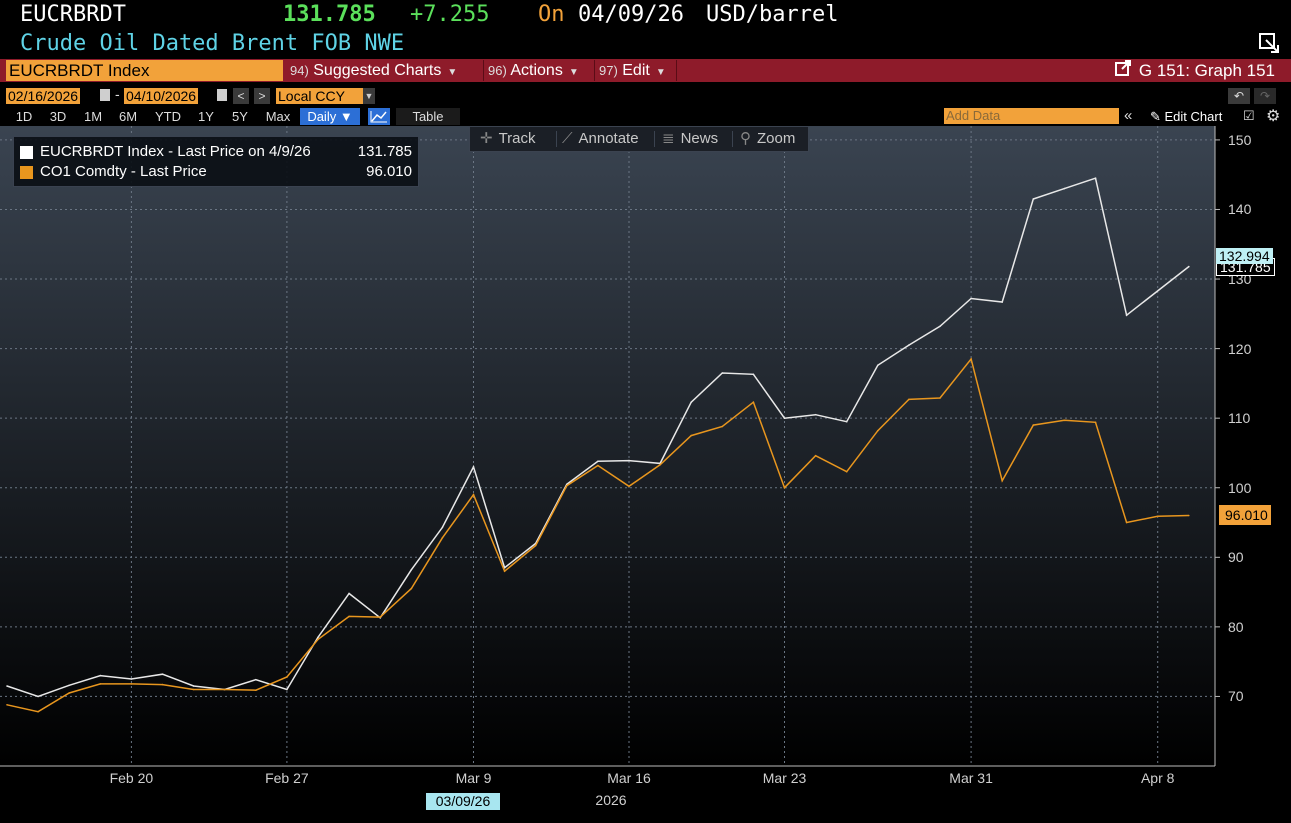 The image size is (1291, 823). I want to click on menu-bar, so click(645, 70).